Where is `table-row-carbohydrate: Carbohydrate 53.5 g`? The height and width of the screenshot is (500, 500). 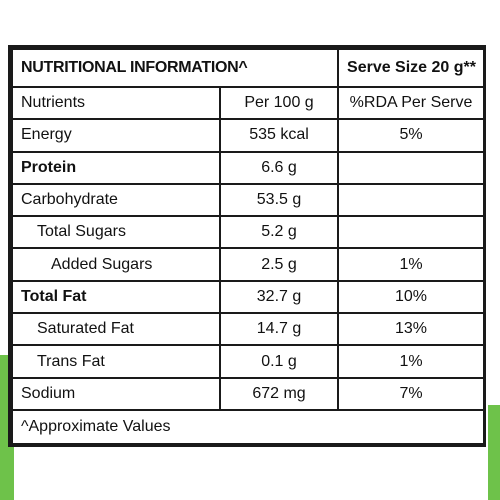 table-row-carbohydrate: Carbohydrate 53.5 g is located at coordinates (248, 200).